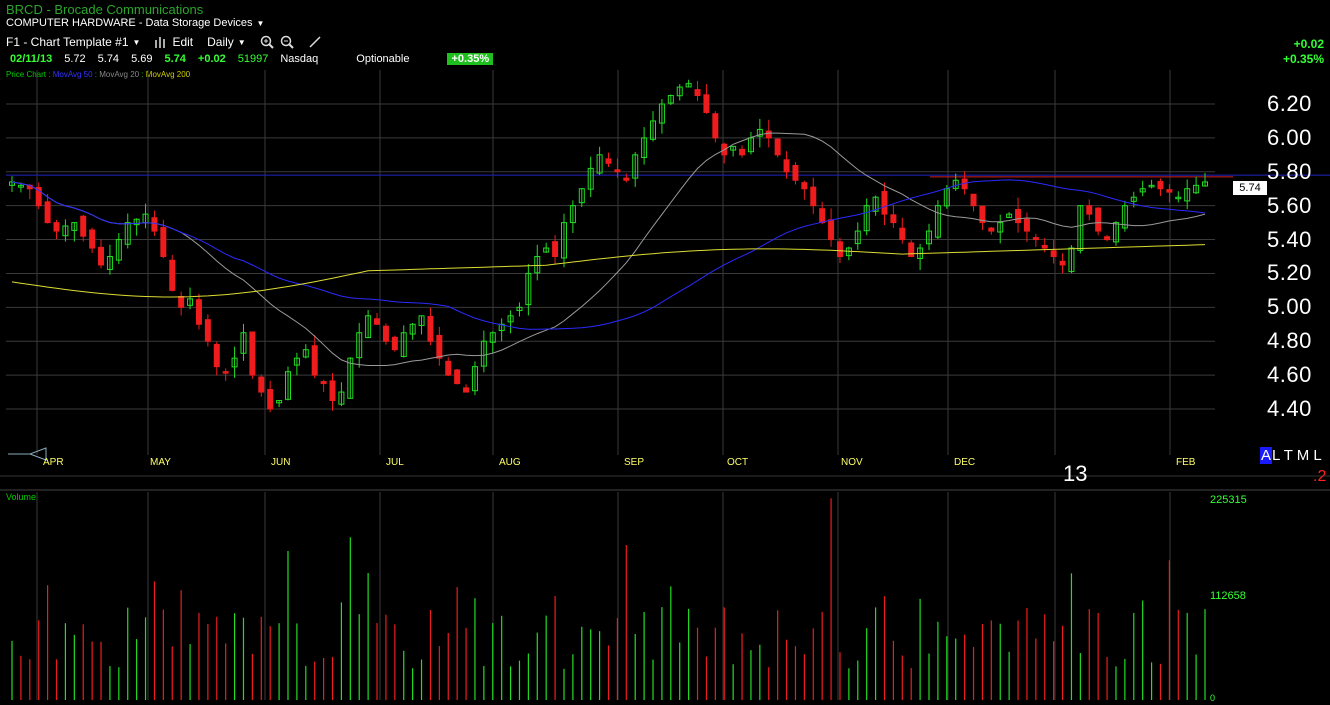 This screenshot has width=1330, height=705. Describe the element at coordinates (395, 462) in the screenshot. I see `month-label: JUL` at that location.